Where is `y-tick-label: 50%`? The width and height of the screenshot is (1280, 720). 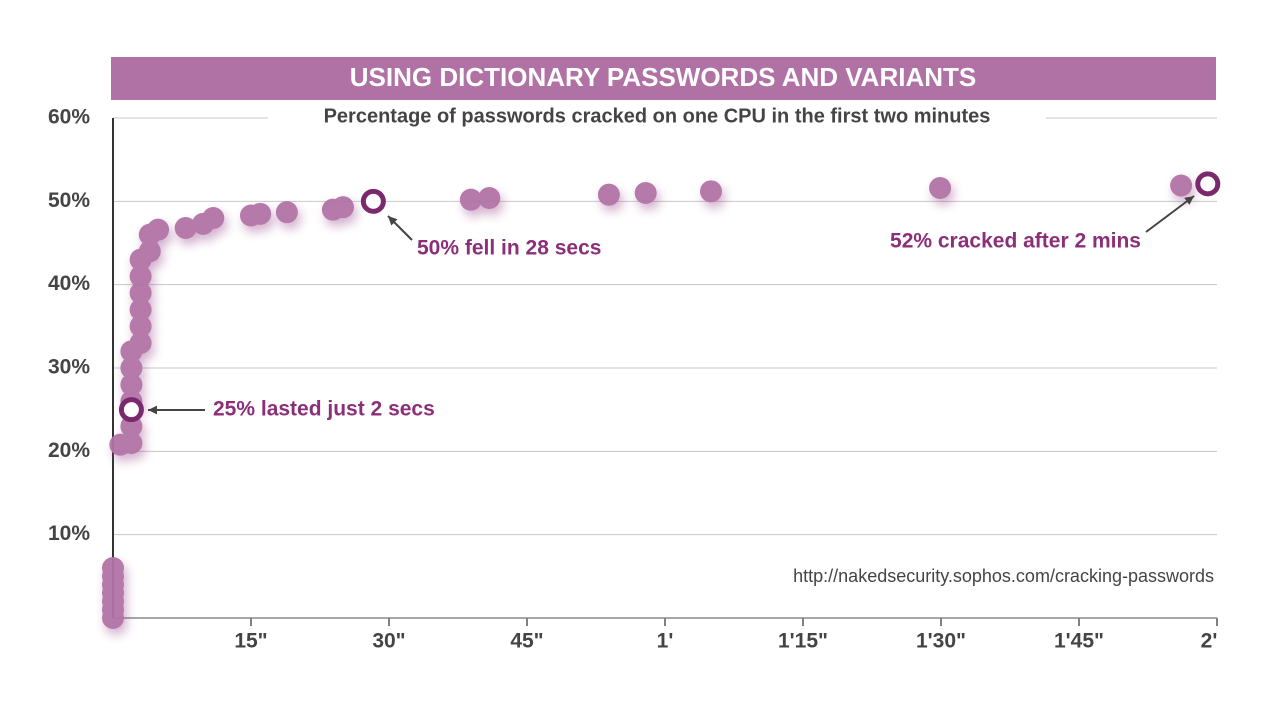
y-tick-label: 50% is located at coordinates (69, 200).